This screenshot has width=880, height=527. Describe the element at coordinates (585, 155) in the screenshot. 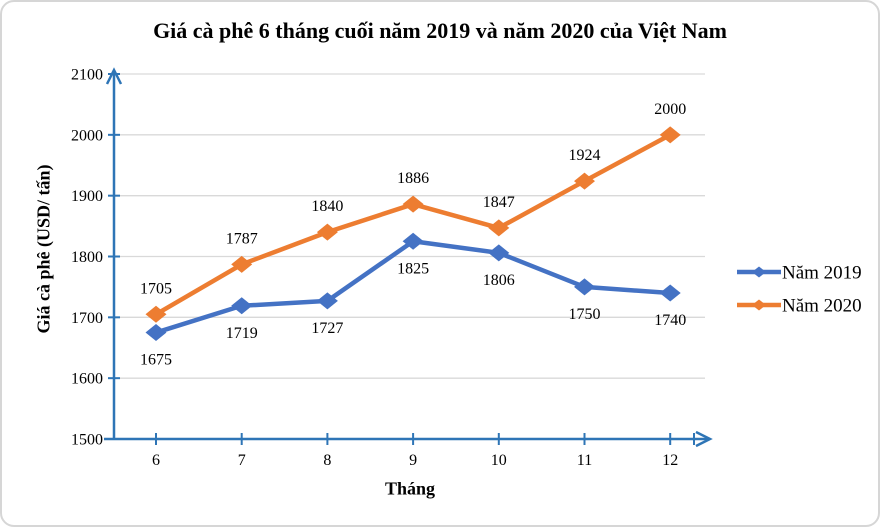

I see `data-point-label: 1924` at that location.